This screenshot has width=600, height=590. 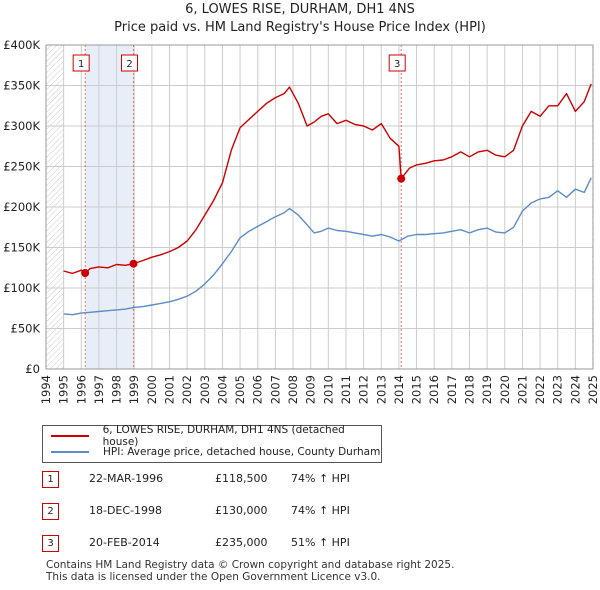 What do you see at coordinates (99, 389) in the screenshot?
I see `x-tick-label: 1997` at bounding box center [99, 389].